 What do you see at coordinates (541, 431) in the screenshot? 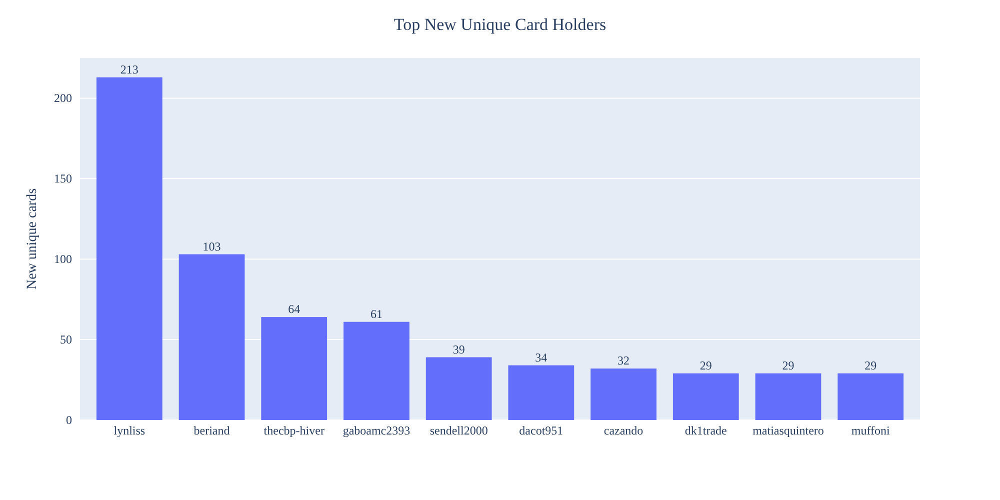
I see `x-tick-label: dacot951` at bounding box center [541, 431].